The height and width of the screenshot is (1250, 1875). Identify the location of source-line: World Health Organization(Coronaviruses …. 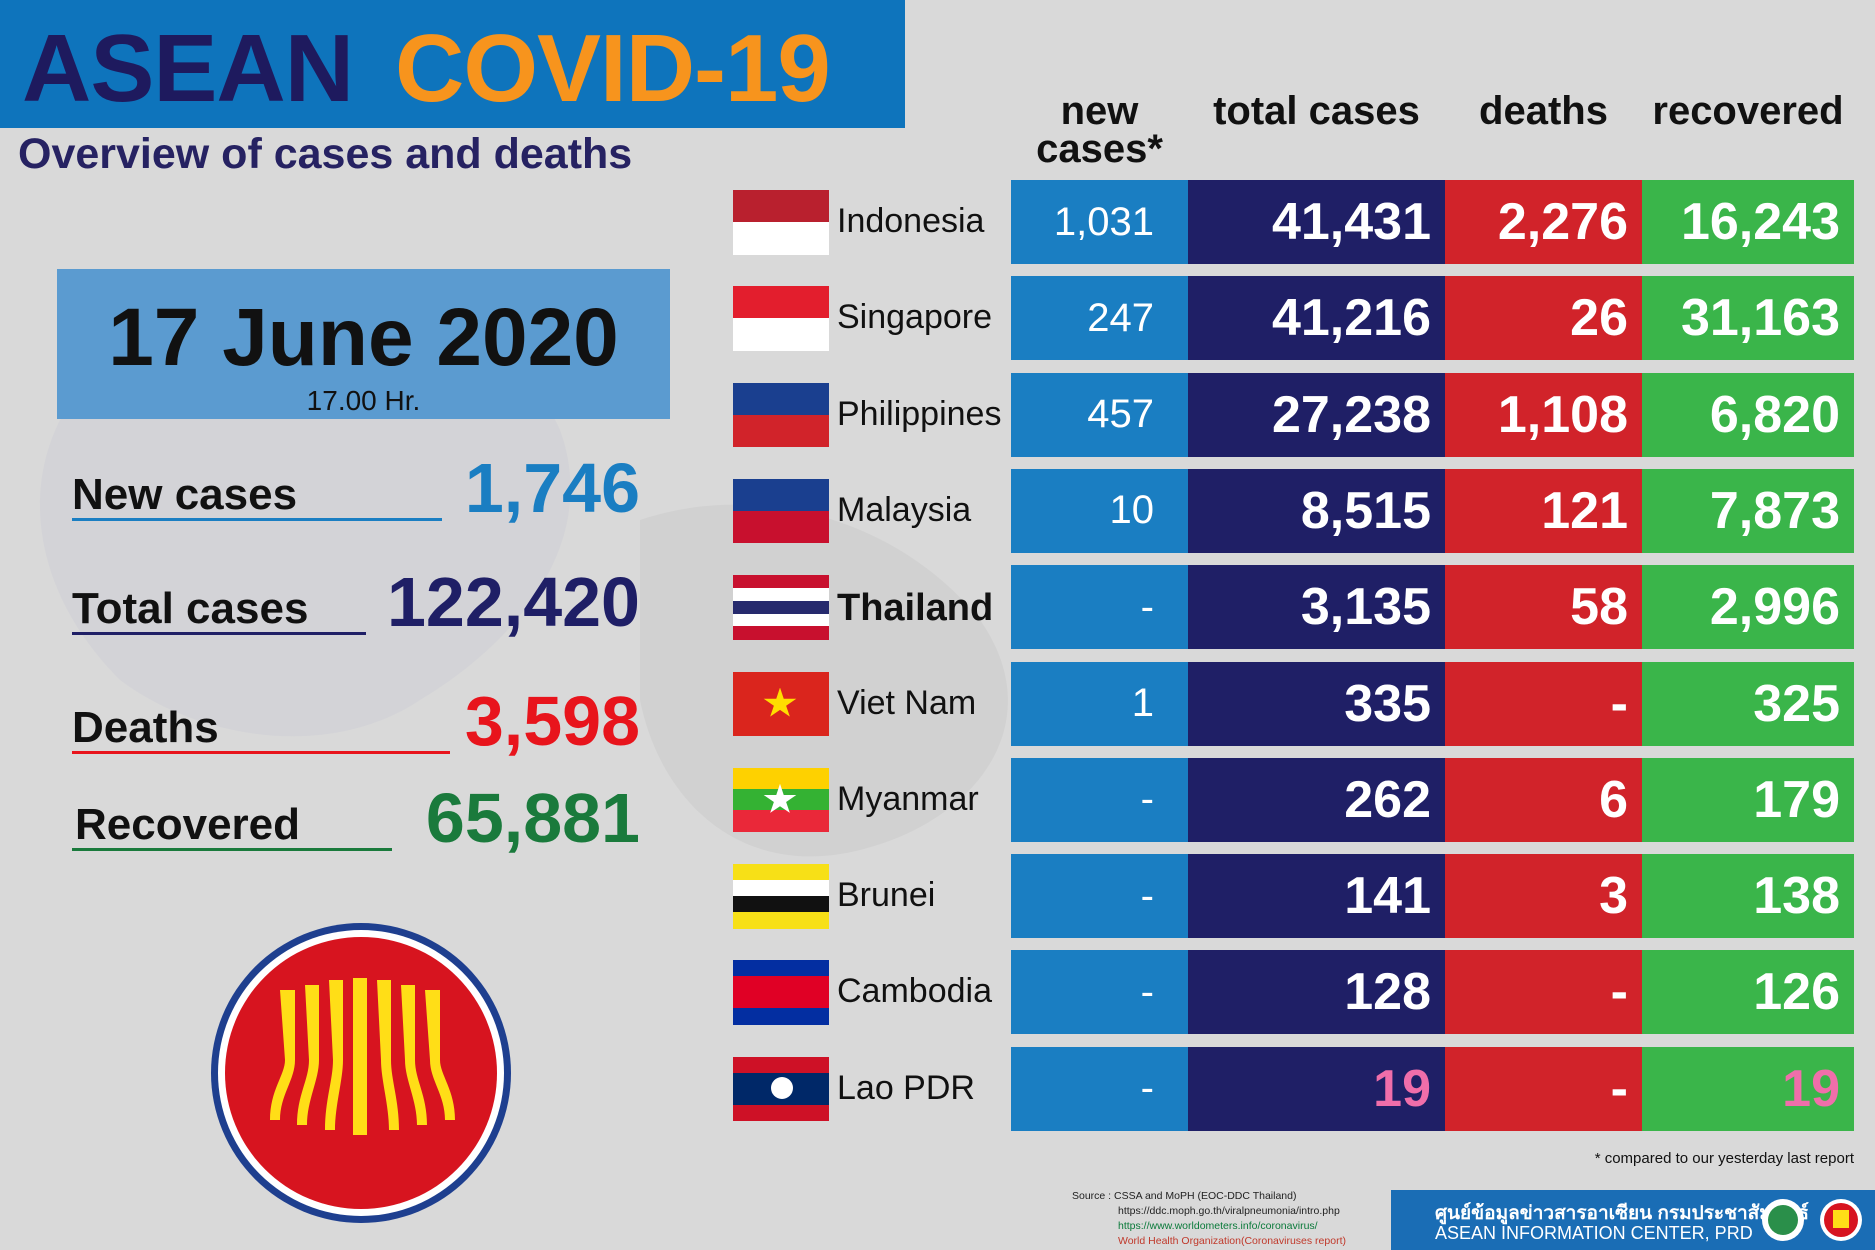
(1232, 1241).